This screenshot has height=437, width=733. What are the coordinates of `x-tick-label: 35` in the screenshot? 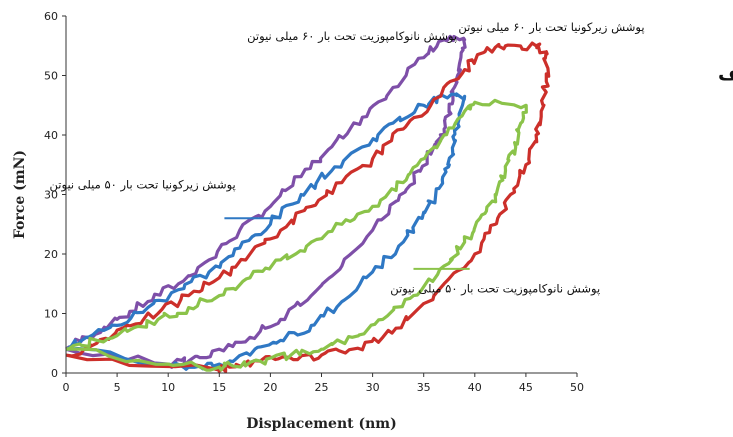 It's located at (424, 387).